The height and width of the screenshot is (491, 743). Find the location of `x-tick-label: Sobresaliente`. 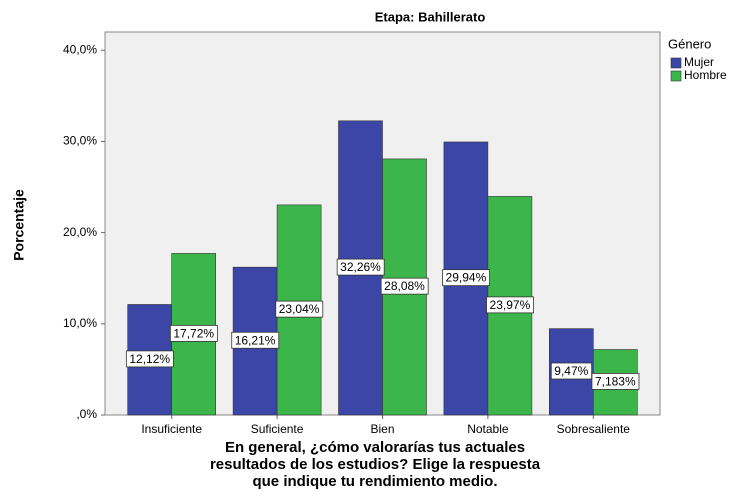

x-tick-label: Sobresaliente is located at coordinates (594, 429).